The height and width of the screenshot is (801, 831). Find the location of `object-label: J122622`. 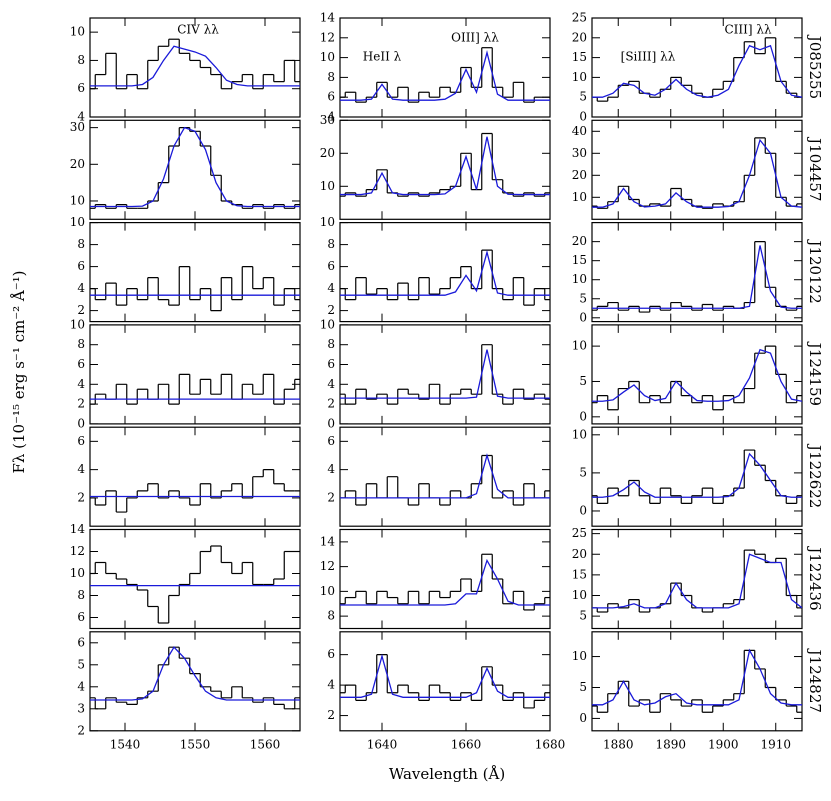

object-label: J122622 is located at coordinates (815, 475).